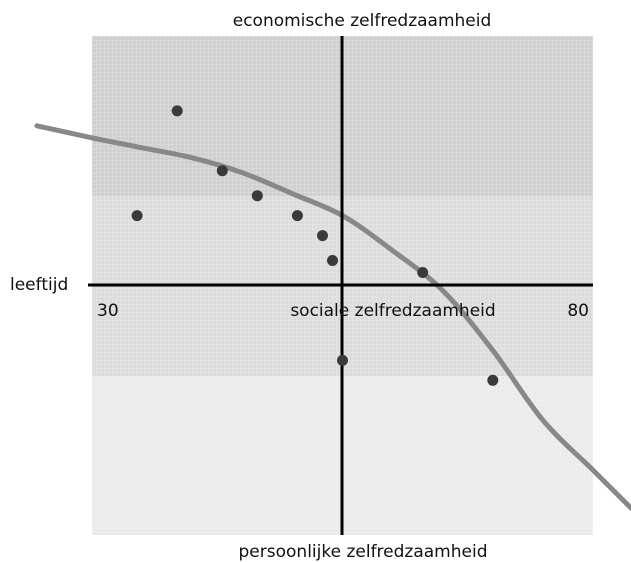 Image resolution: width=631 pixels, height=562 pixels. I want to click on left-axis-label: leeftijd, so click(39, 285).